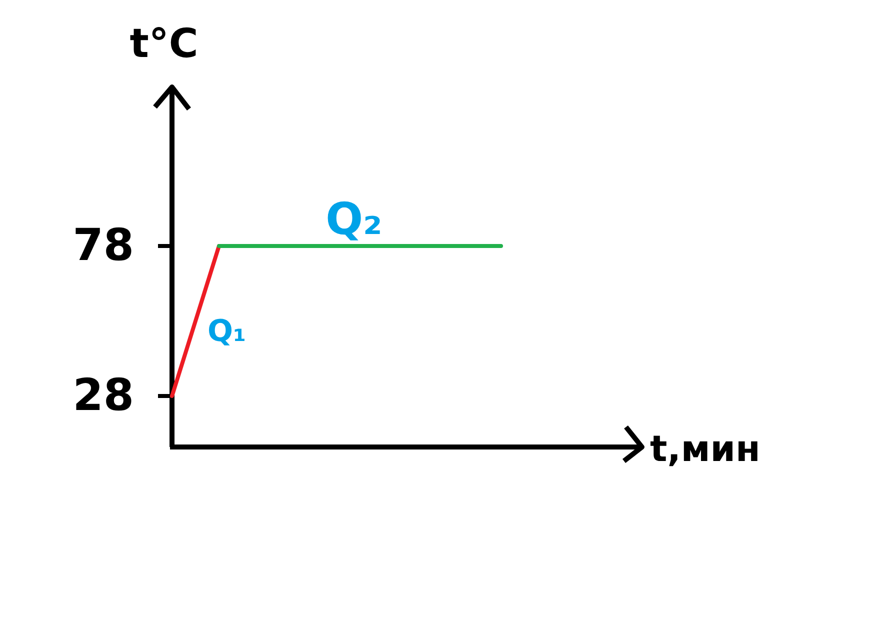 This screenshot has height=624, width=888. What do you see at coordinates (103, 246) in the screenshot?
I see `y-tick-label: 78` at bounding box center [103, 246].